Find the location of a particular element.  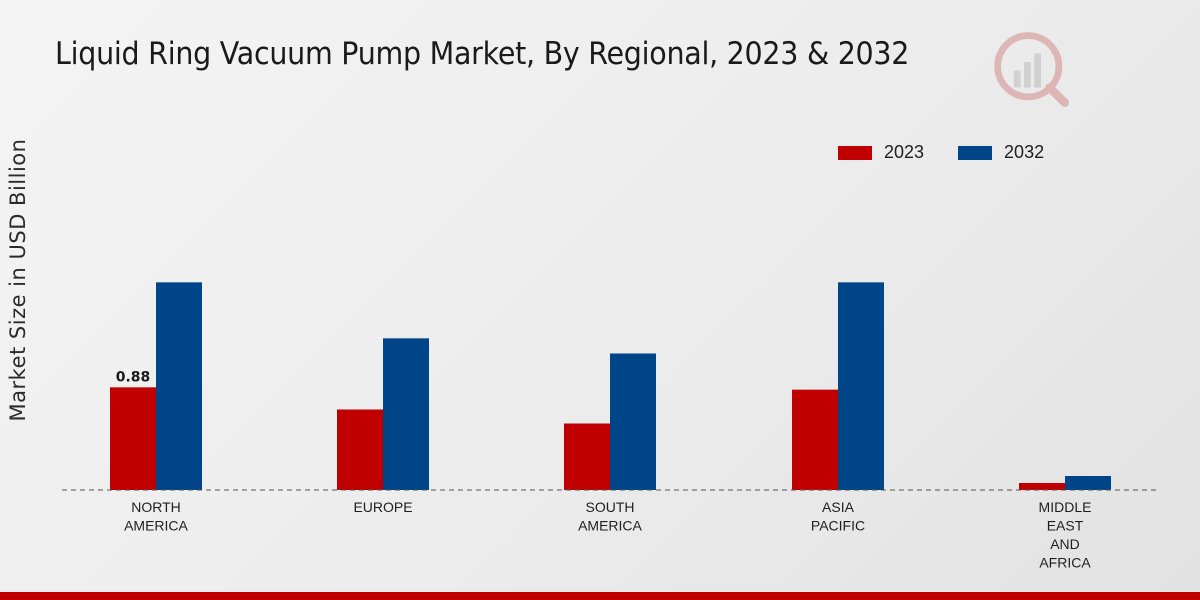

x-tick-label-3: ASIA PACIFIC is located at coordinates (838, 516).